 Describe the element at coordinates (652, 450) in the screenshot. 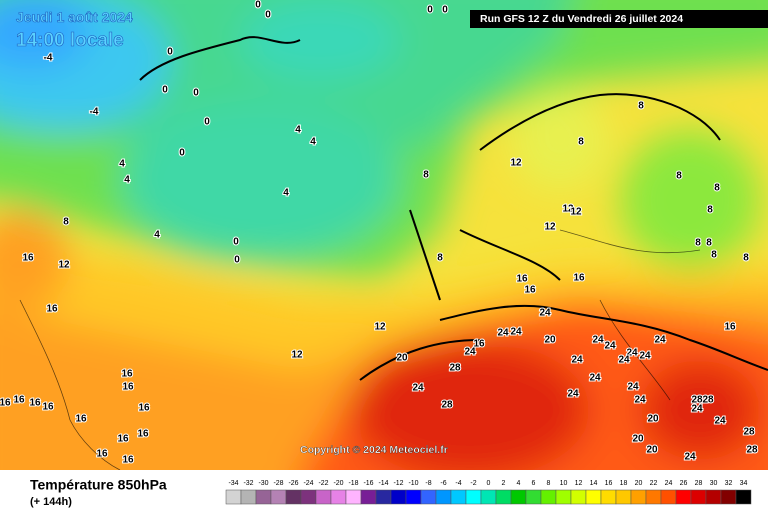

I see `contour-label: 20` at that location.